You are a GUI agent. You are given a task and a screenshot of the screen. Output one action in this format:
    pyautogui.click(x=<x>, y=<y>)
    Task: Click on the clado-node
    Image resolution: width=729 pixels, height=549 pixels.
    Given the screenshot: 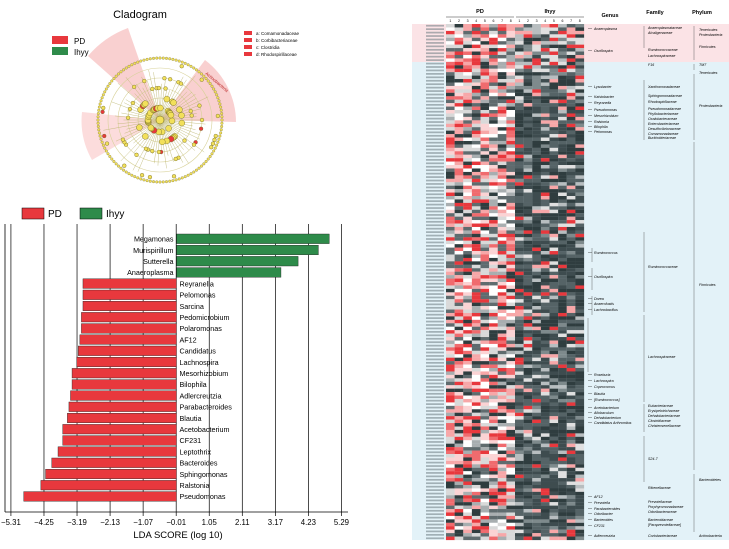 What is the action you would take?
    pyautogui.click(x=181, y=66)
    